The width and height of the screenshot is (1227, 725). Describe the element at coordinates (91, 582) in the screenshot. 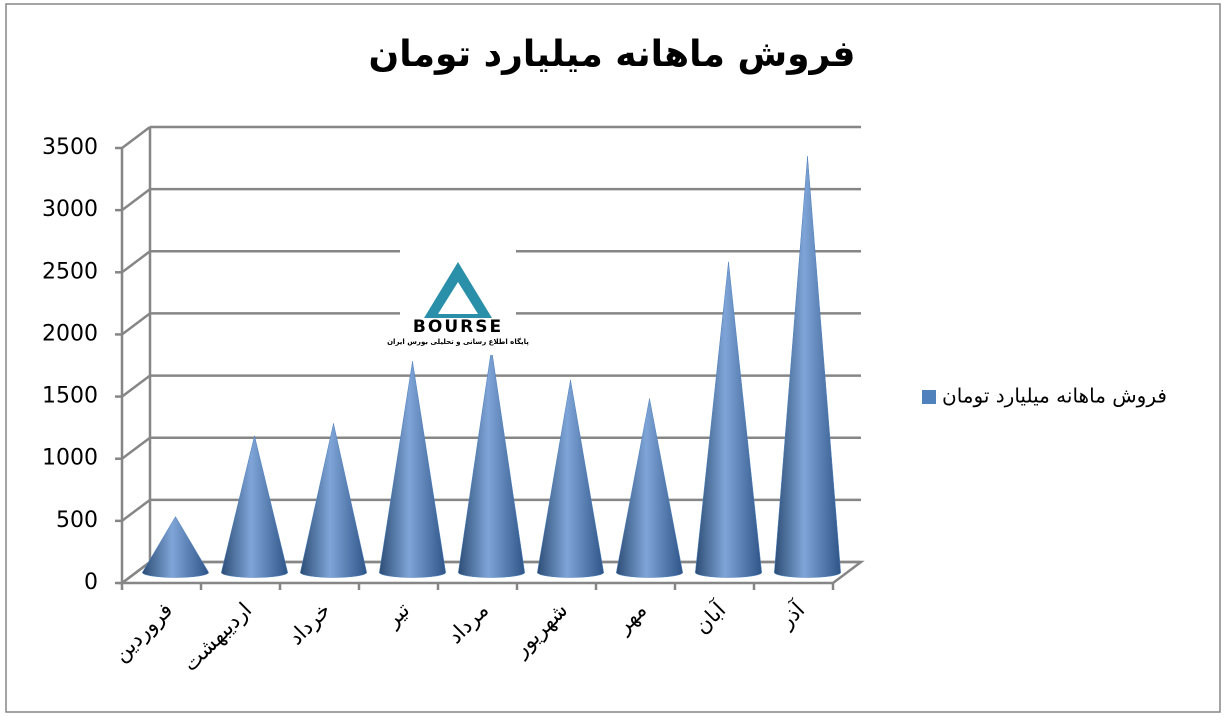

I see `y-tick-label: 0` at that location.